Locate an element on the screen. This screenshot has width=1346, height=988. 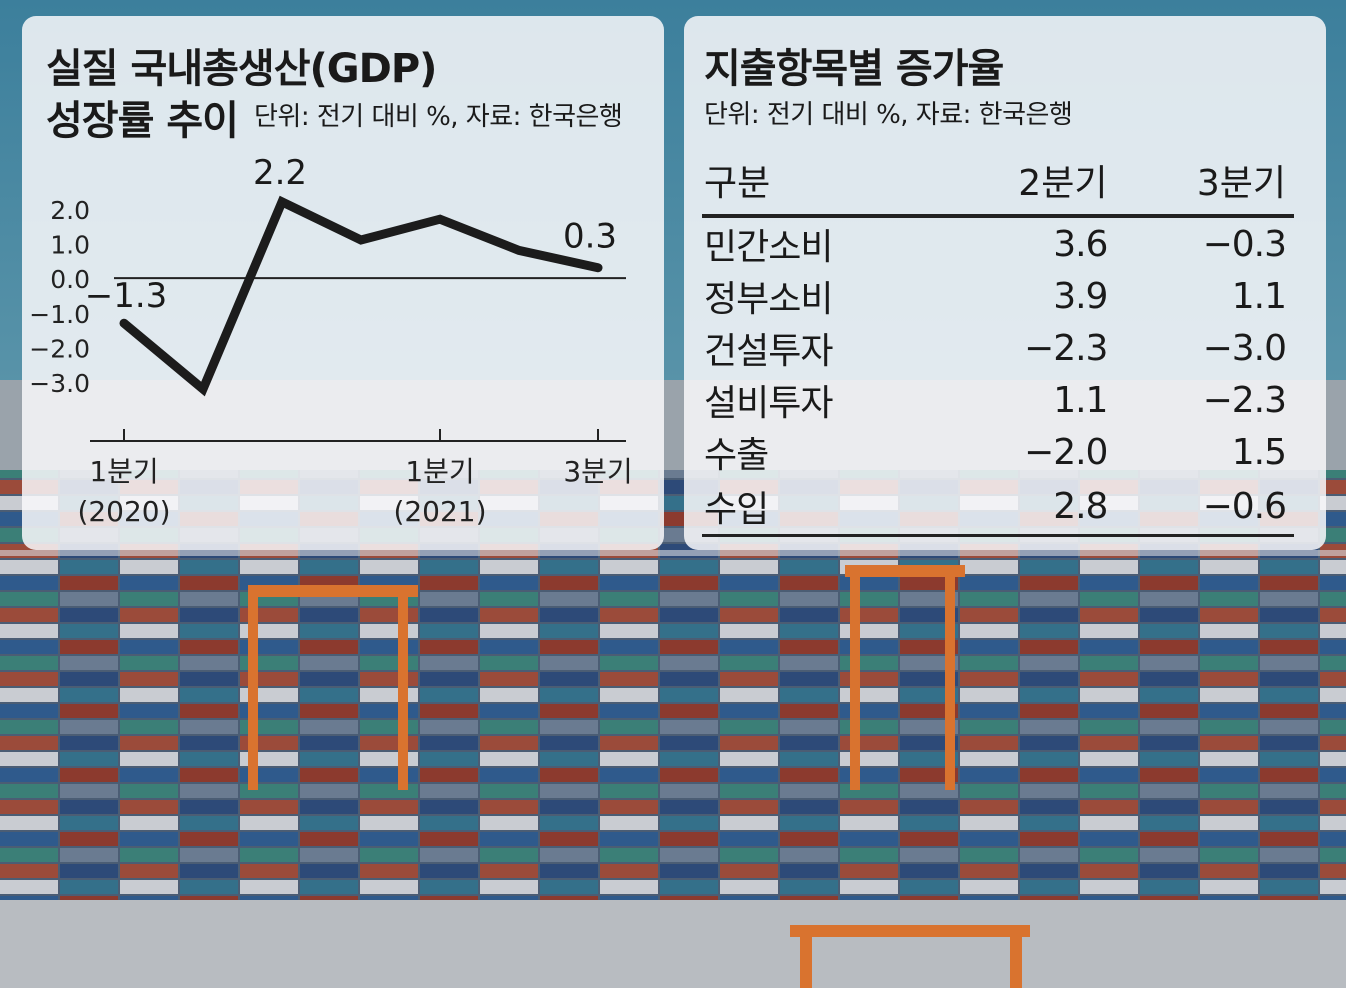
row-q2-value: −2.3 is located at coordinates (1066, 348).